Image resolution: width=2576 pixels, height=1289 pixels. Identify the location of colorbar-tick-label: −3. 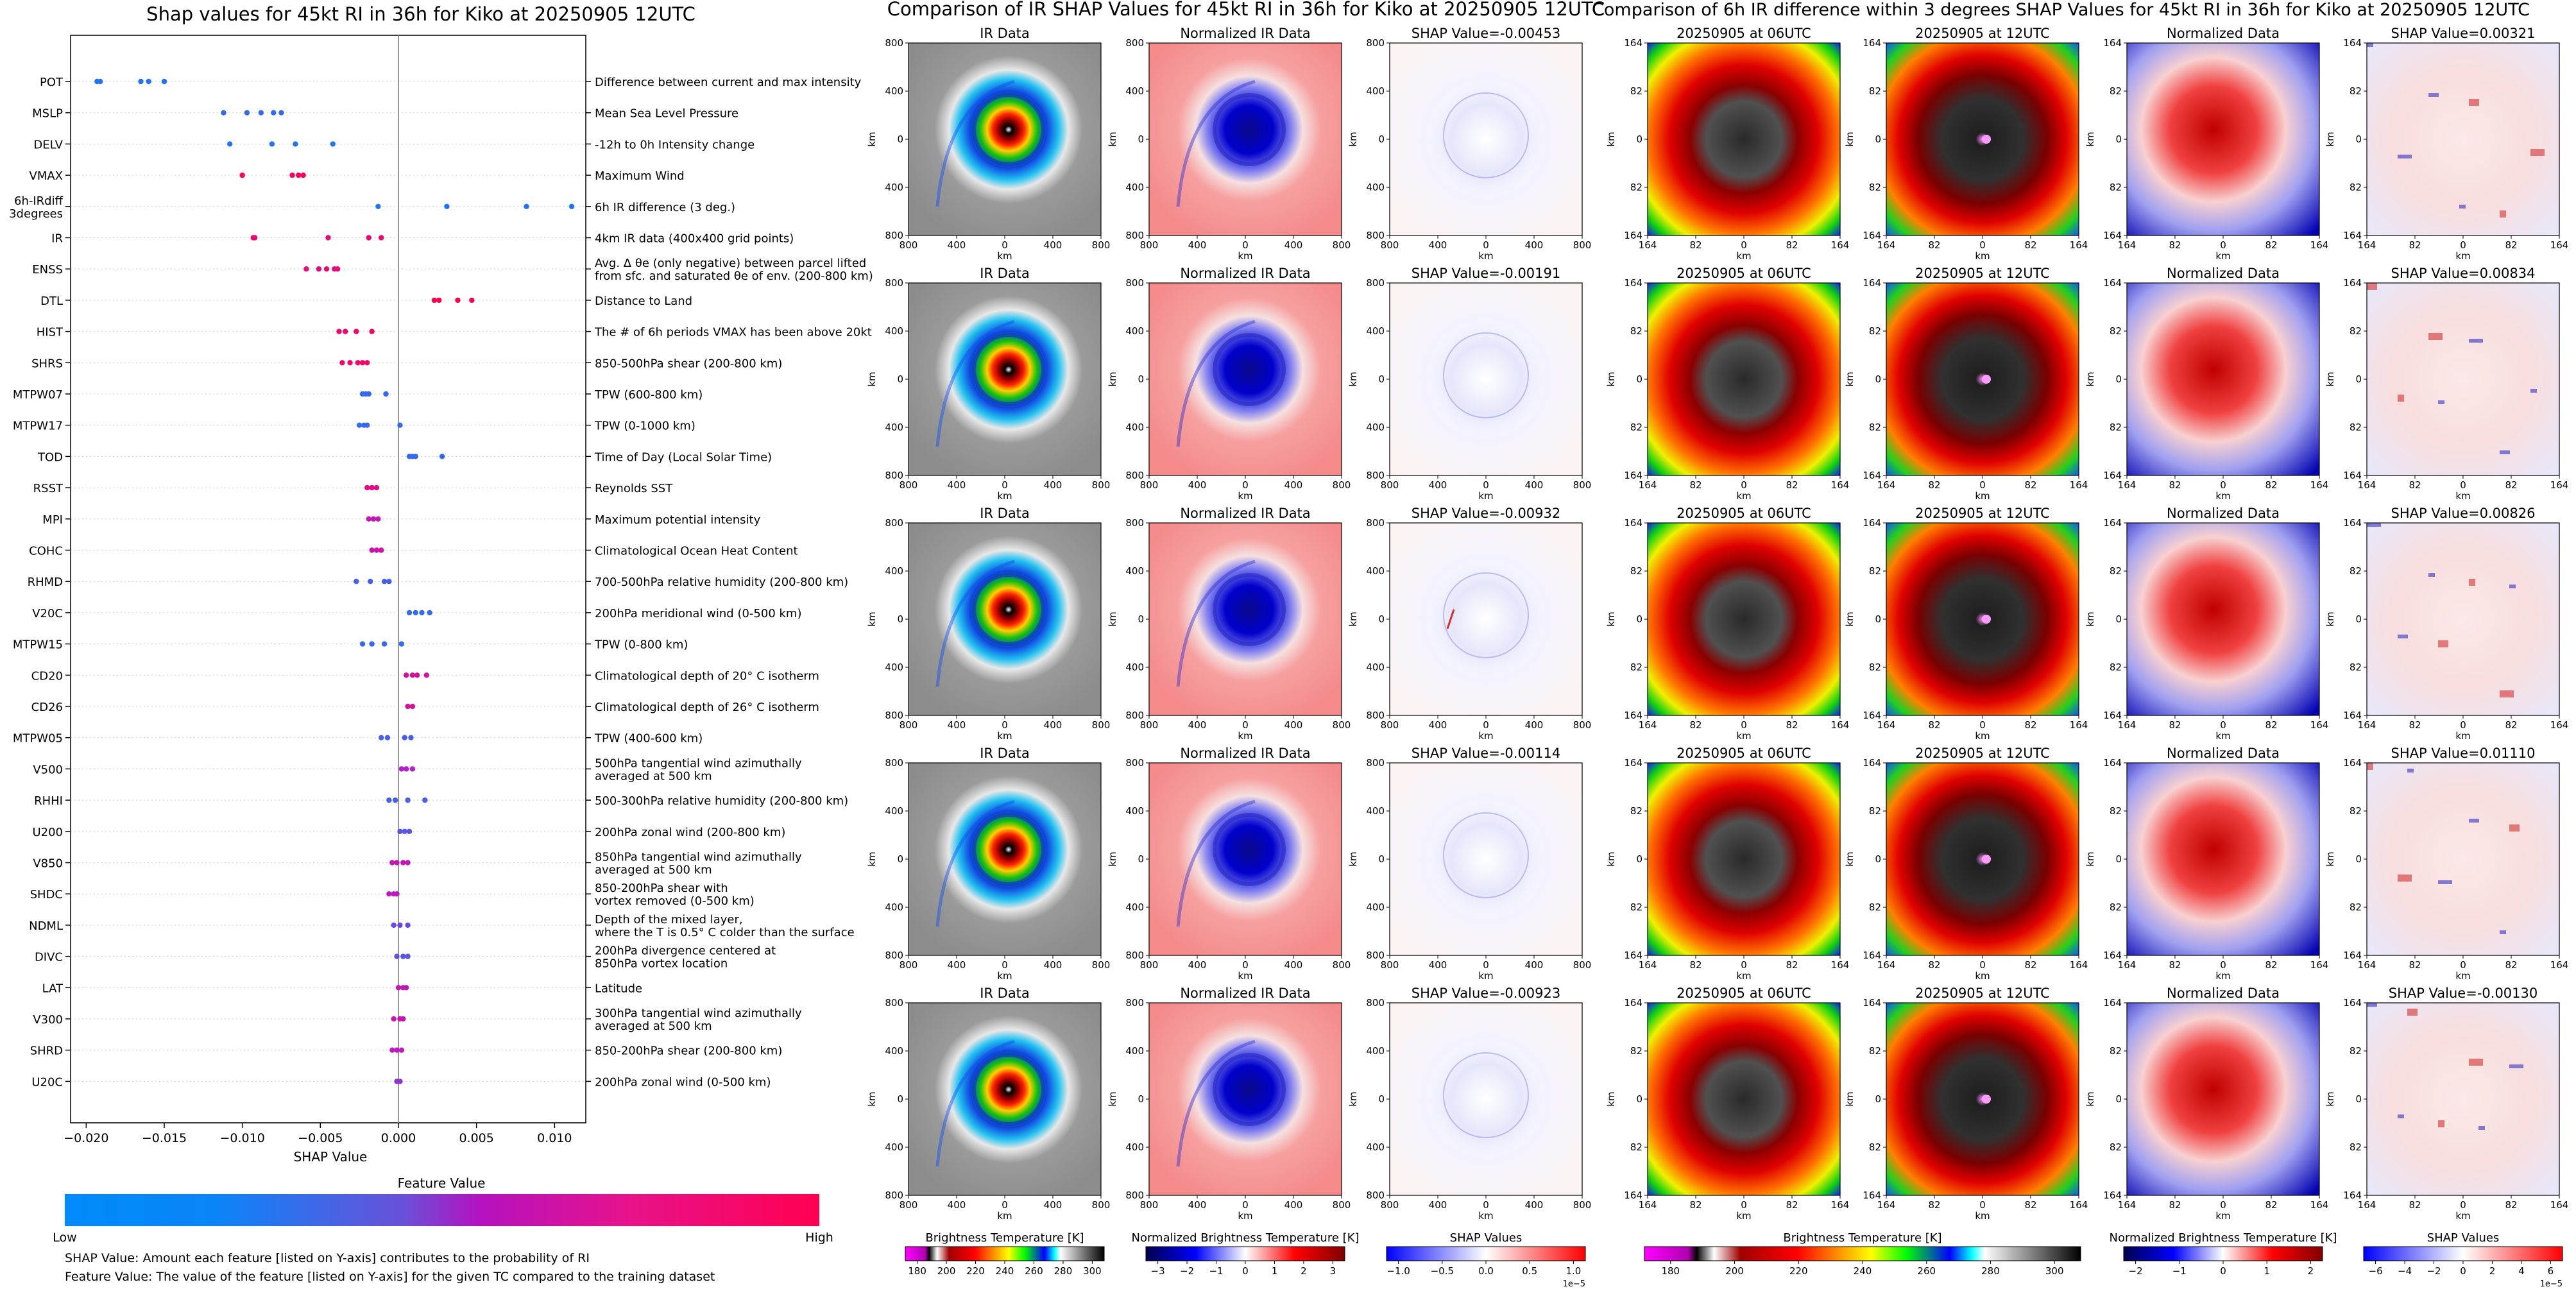
(1158, 1271).